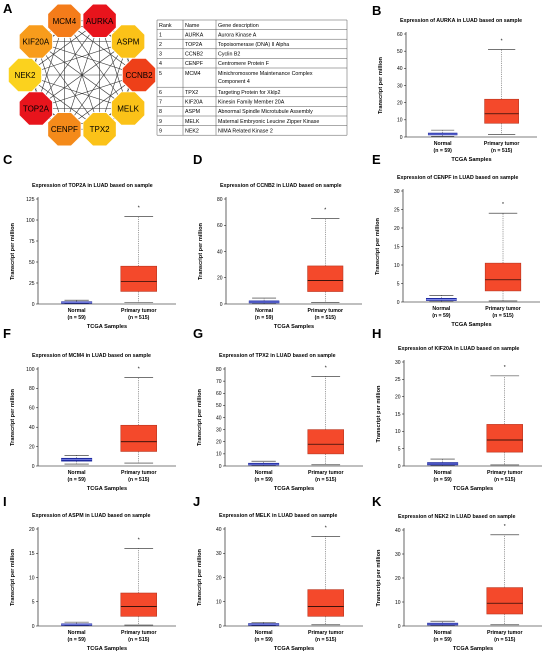 The height and width of the screenshot is (658, 550). What do you see at coordinates (400, 103) in the screenshot?
I see `y-tick-label: 20` at bounding box center [400, 103].